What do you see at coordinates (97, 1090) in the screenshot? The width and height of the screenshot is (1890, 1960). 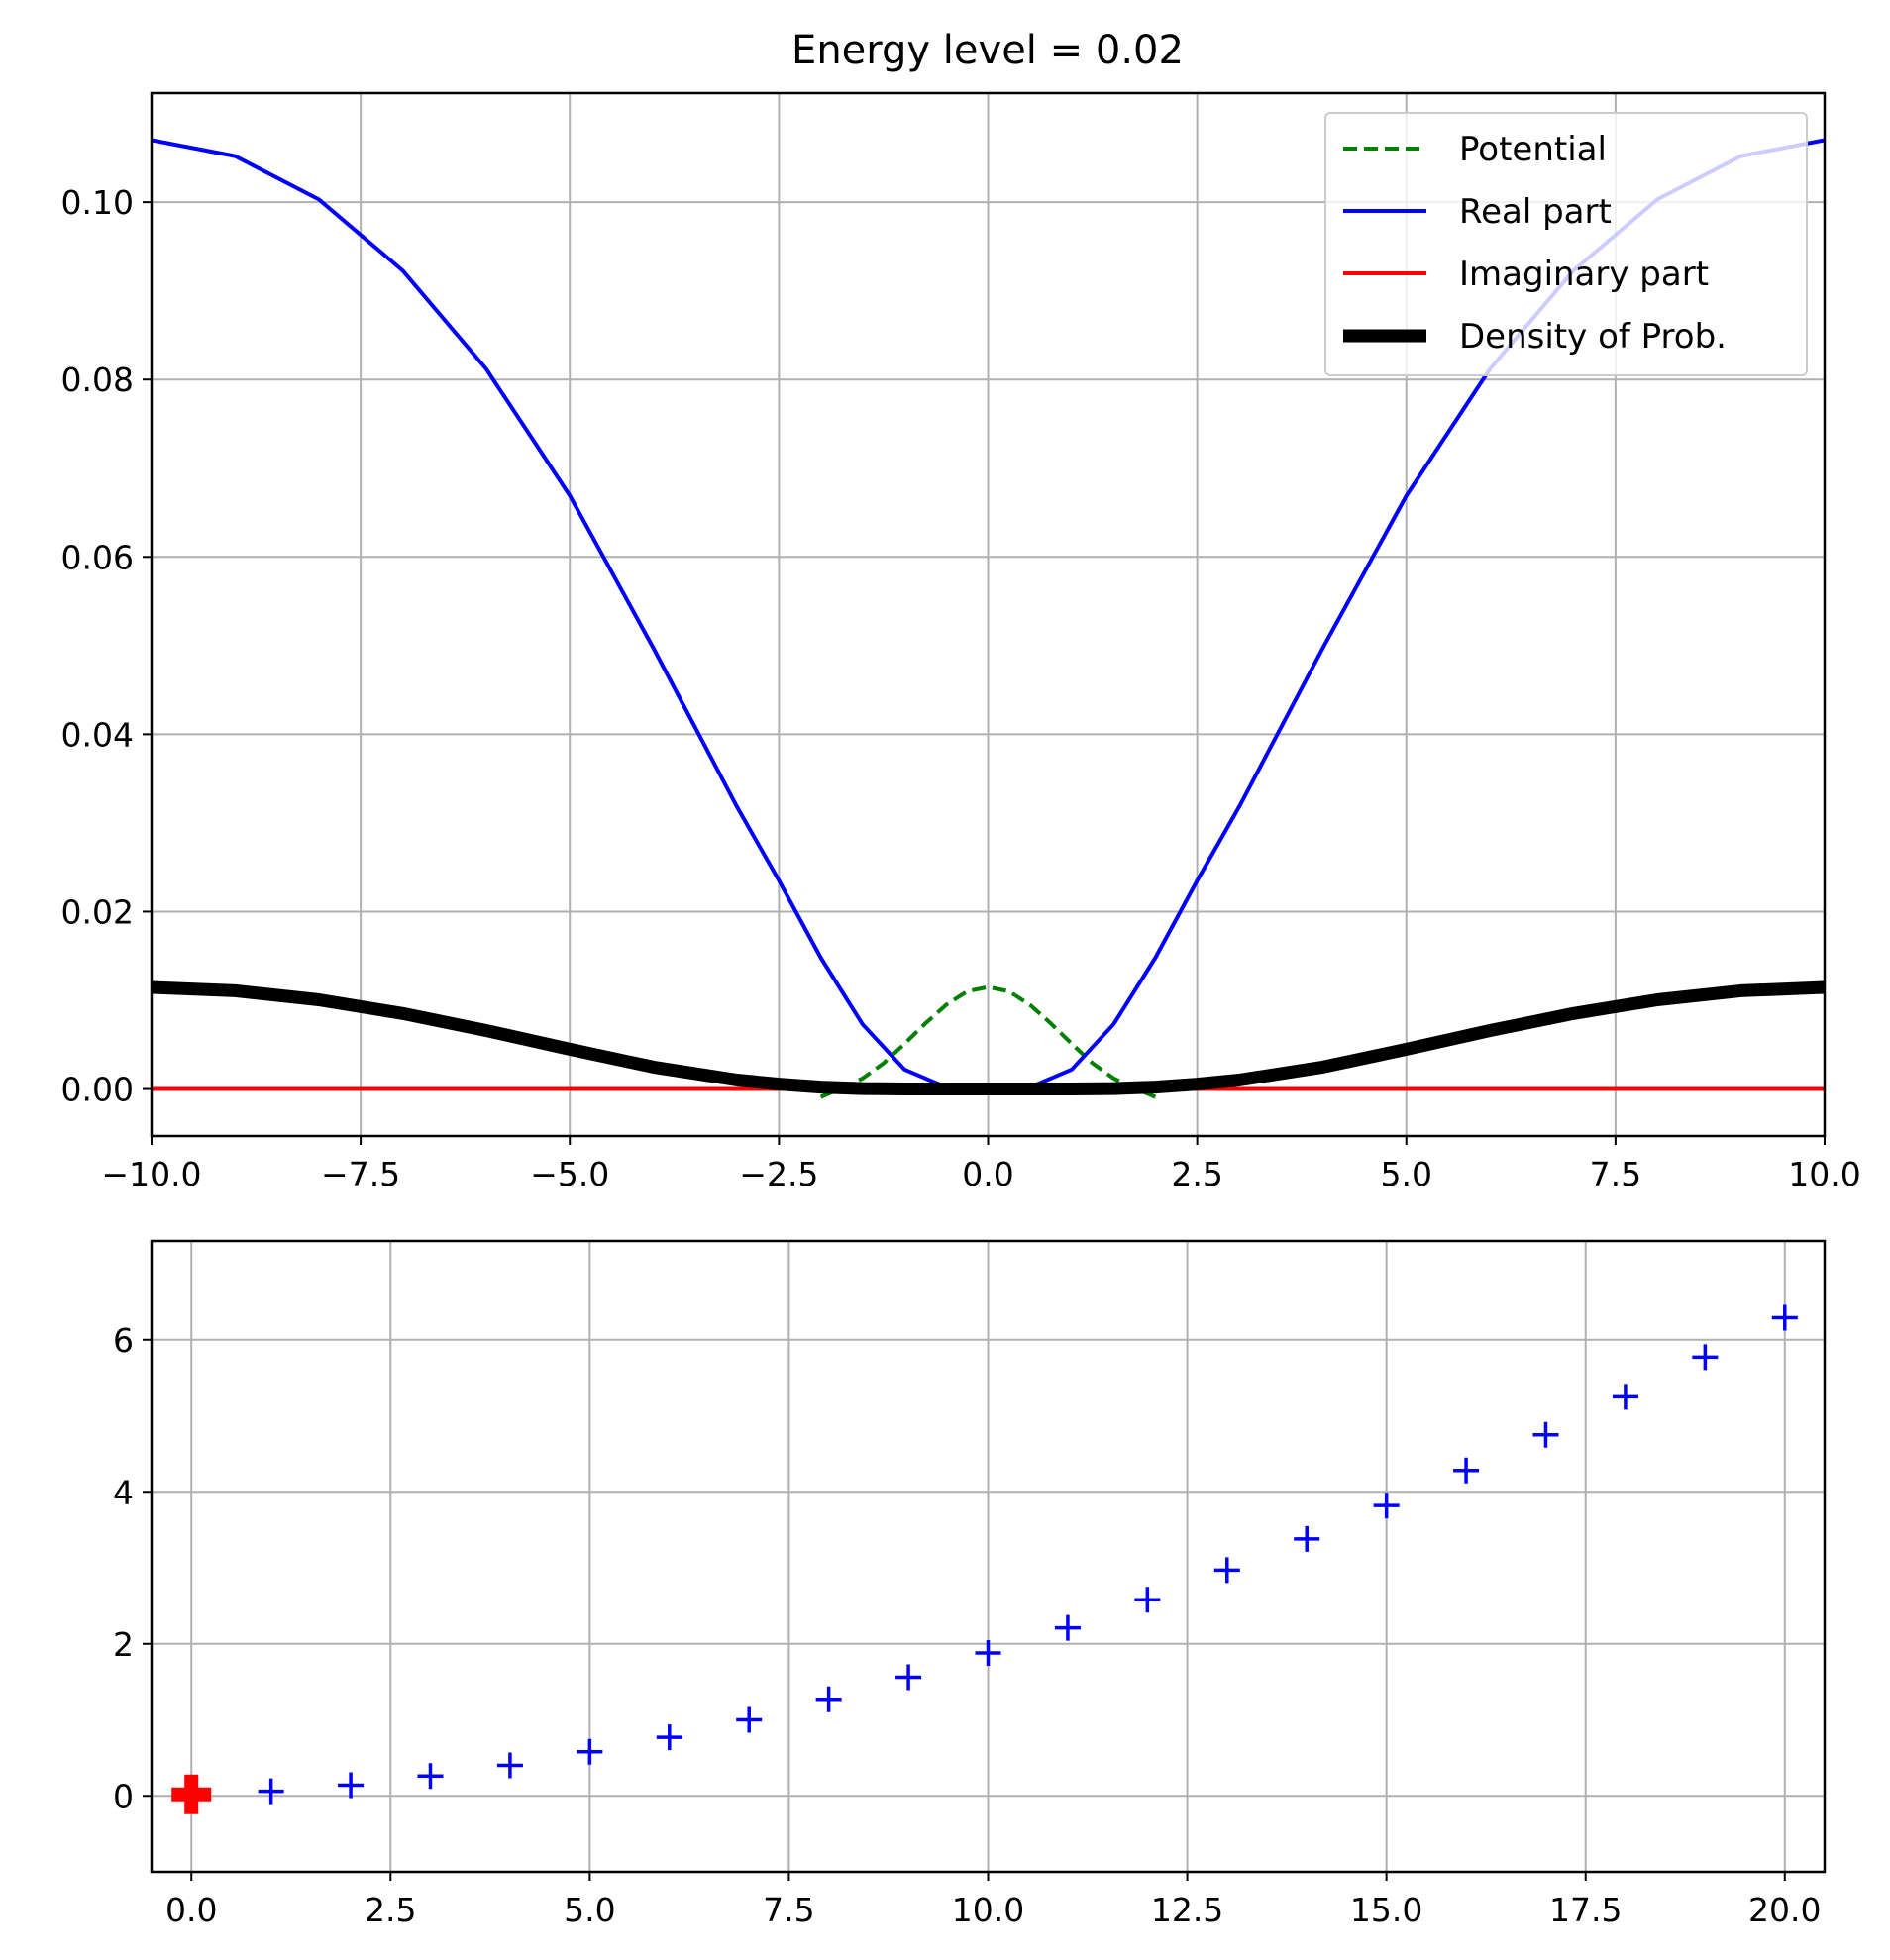 I see `y-tick-label: 0.00` at bounding box center [97, 1090].